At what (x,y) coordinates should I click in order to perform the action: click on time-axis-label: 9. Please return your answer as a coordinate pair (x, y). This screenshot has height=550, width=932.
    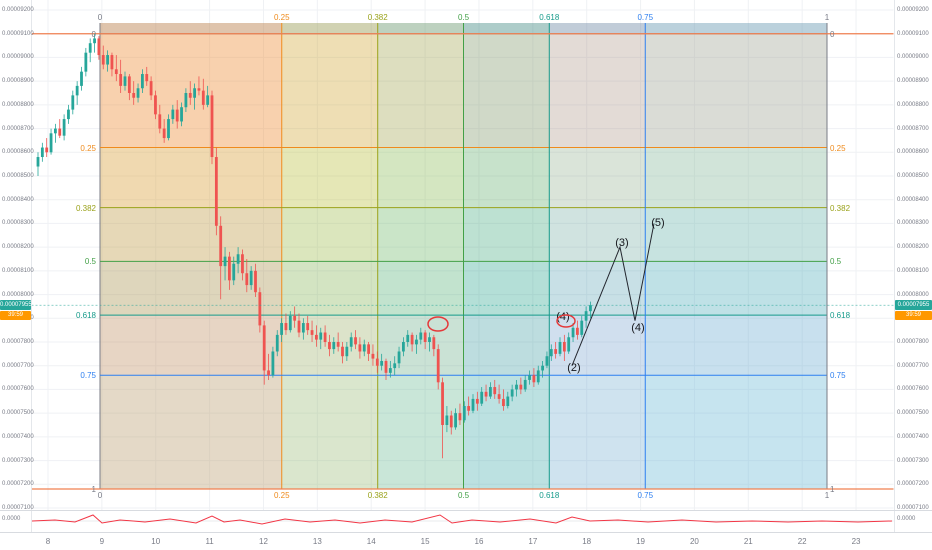
    Looking at the image, I should click on (102, 541).